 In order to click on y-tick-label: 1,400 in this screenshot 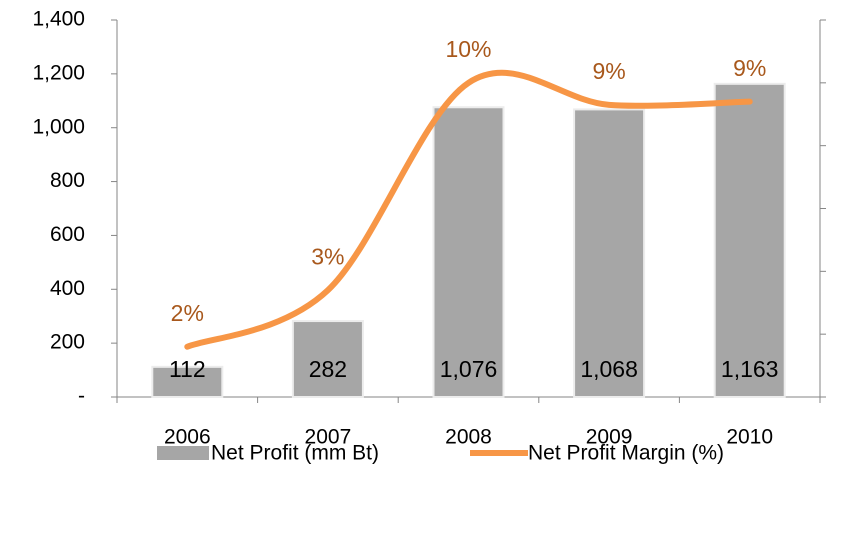, I will do `click(58, 19)`.